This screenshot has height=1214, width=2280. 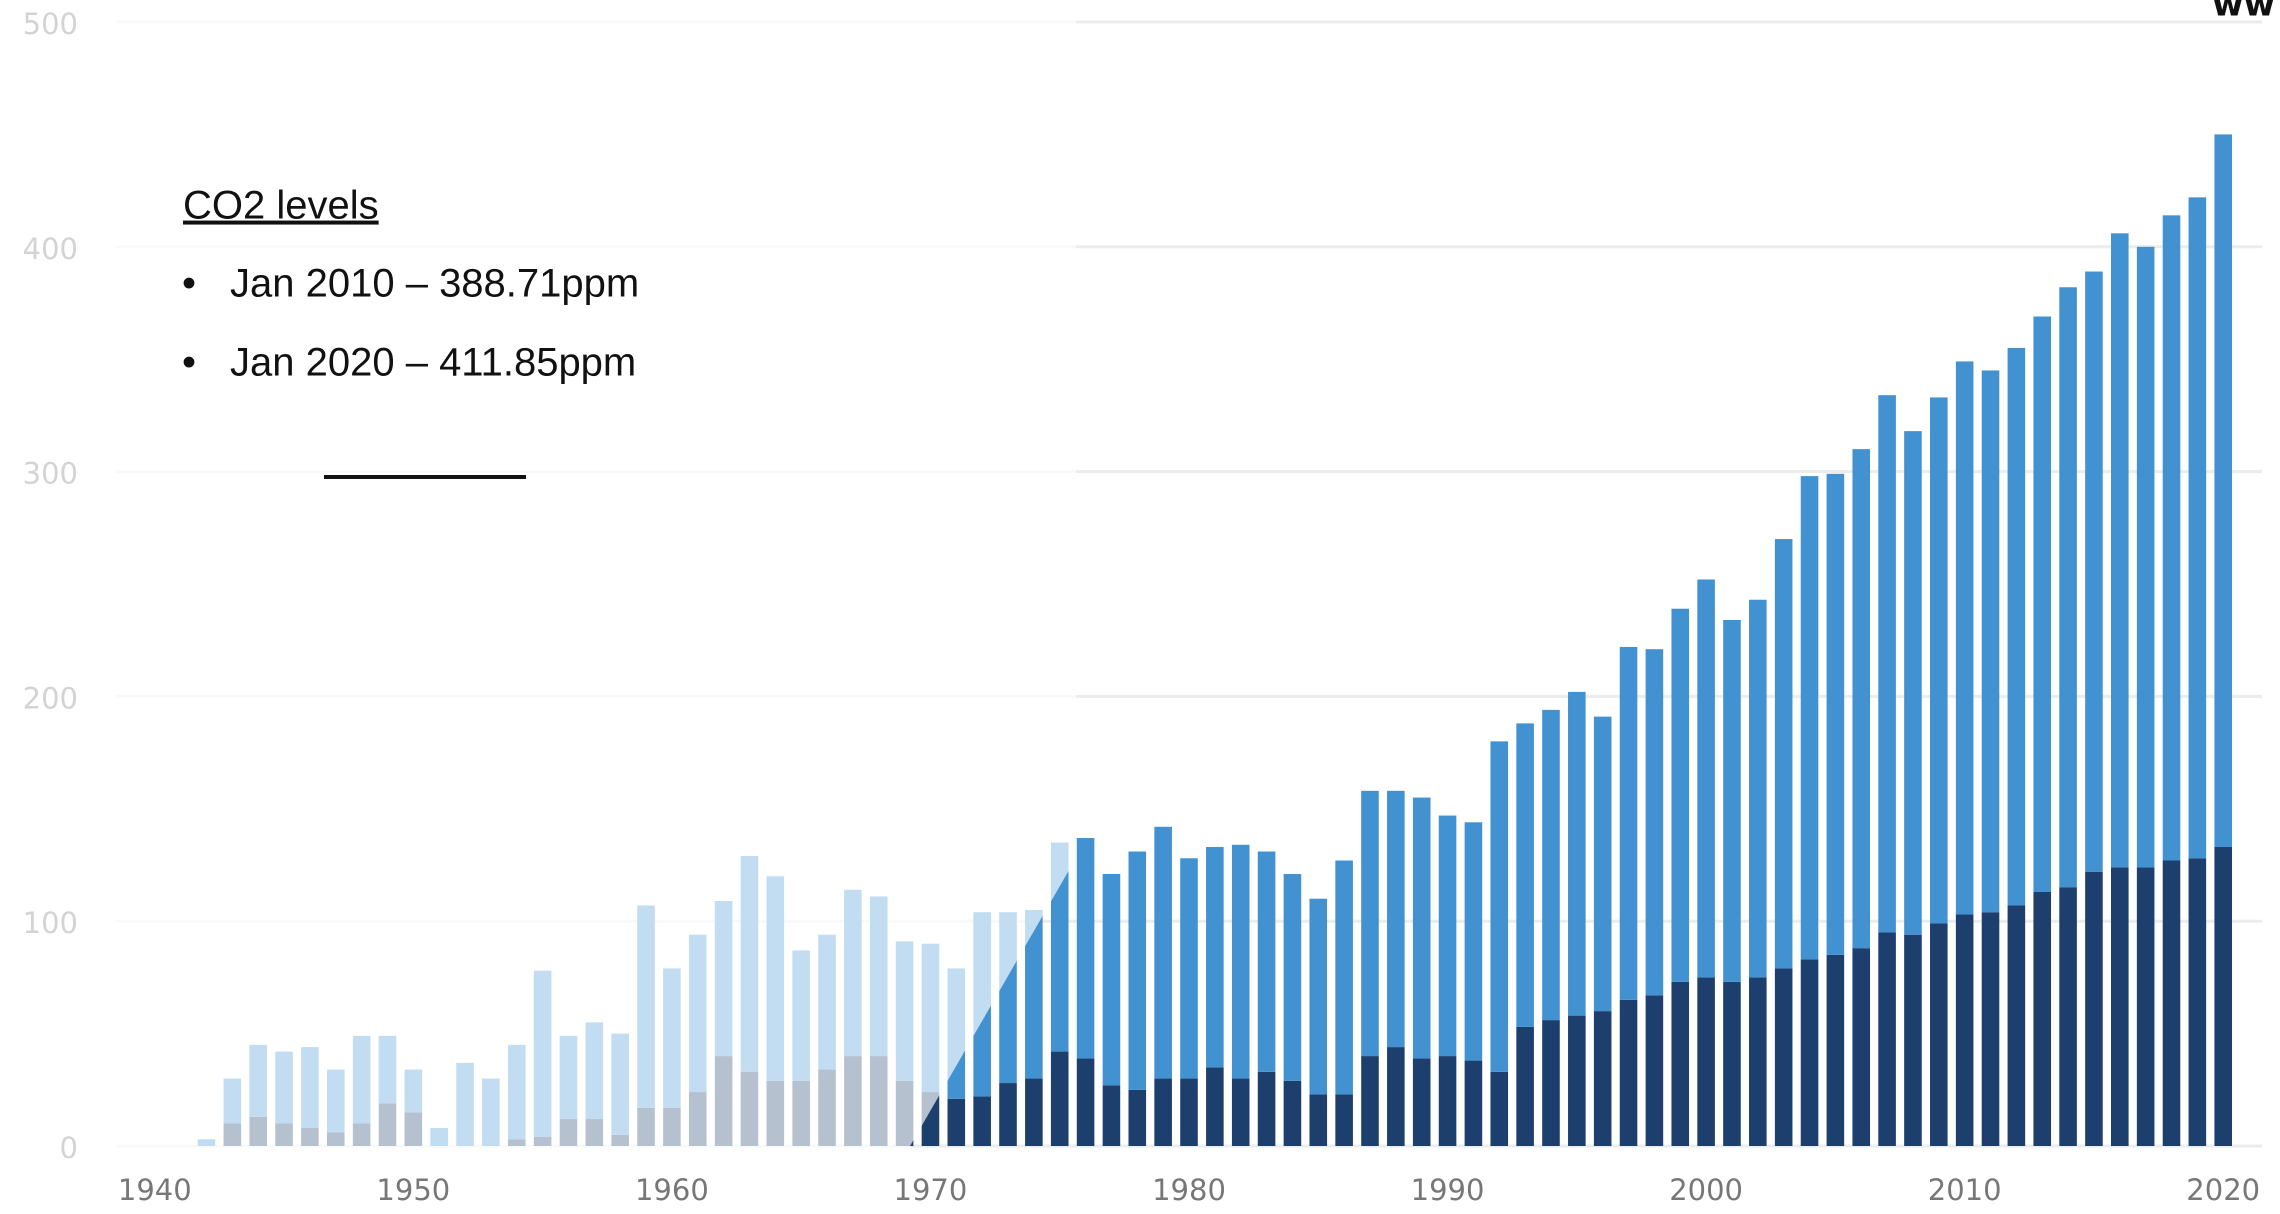 What do you see at coordinates (281, 206) in the screenshot?
I see `annotation-title: CO2 levels` at bounding box center [281, 206].